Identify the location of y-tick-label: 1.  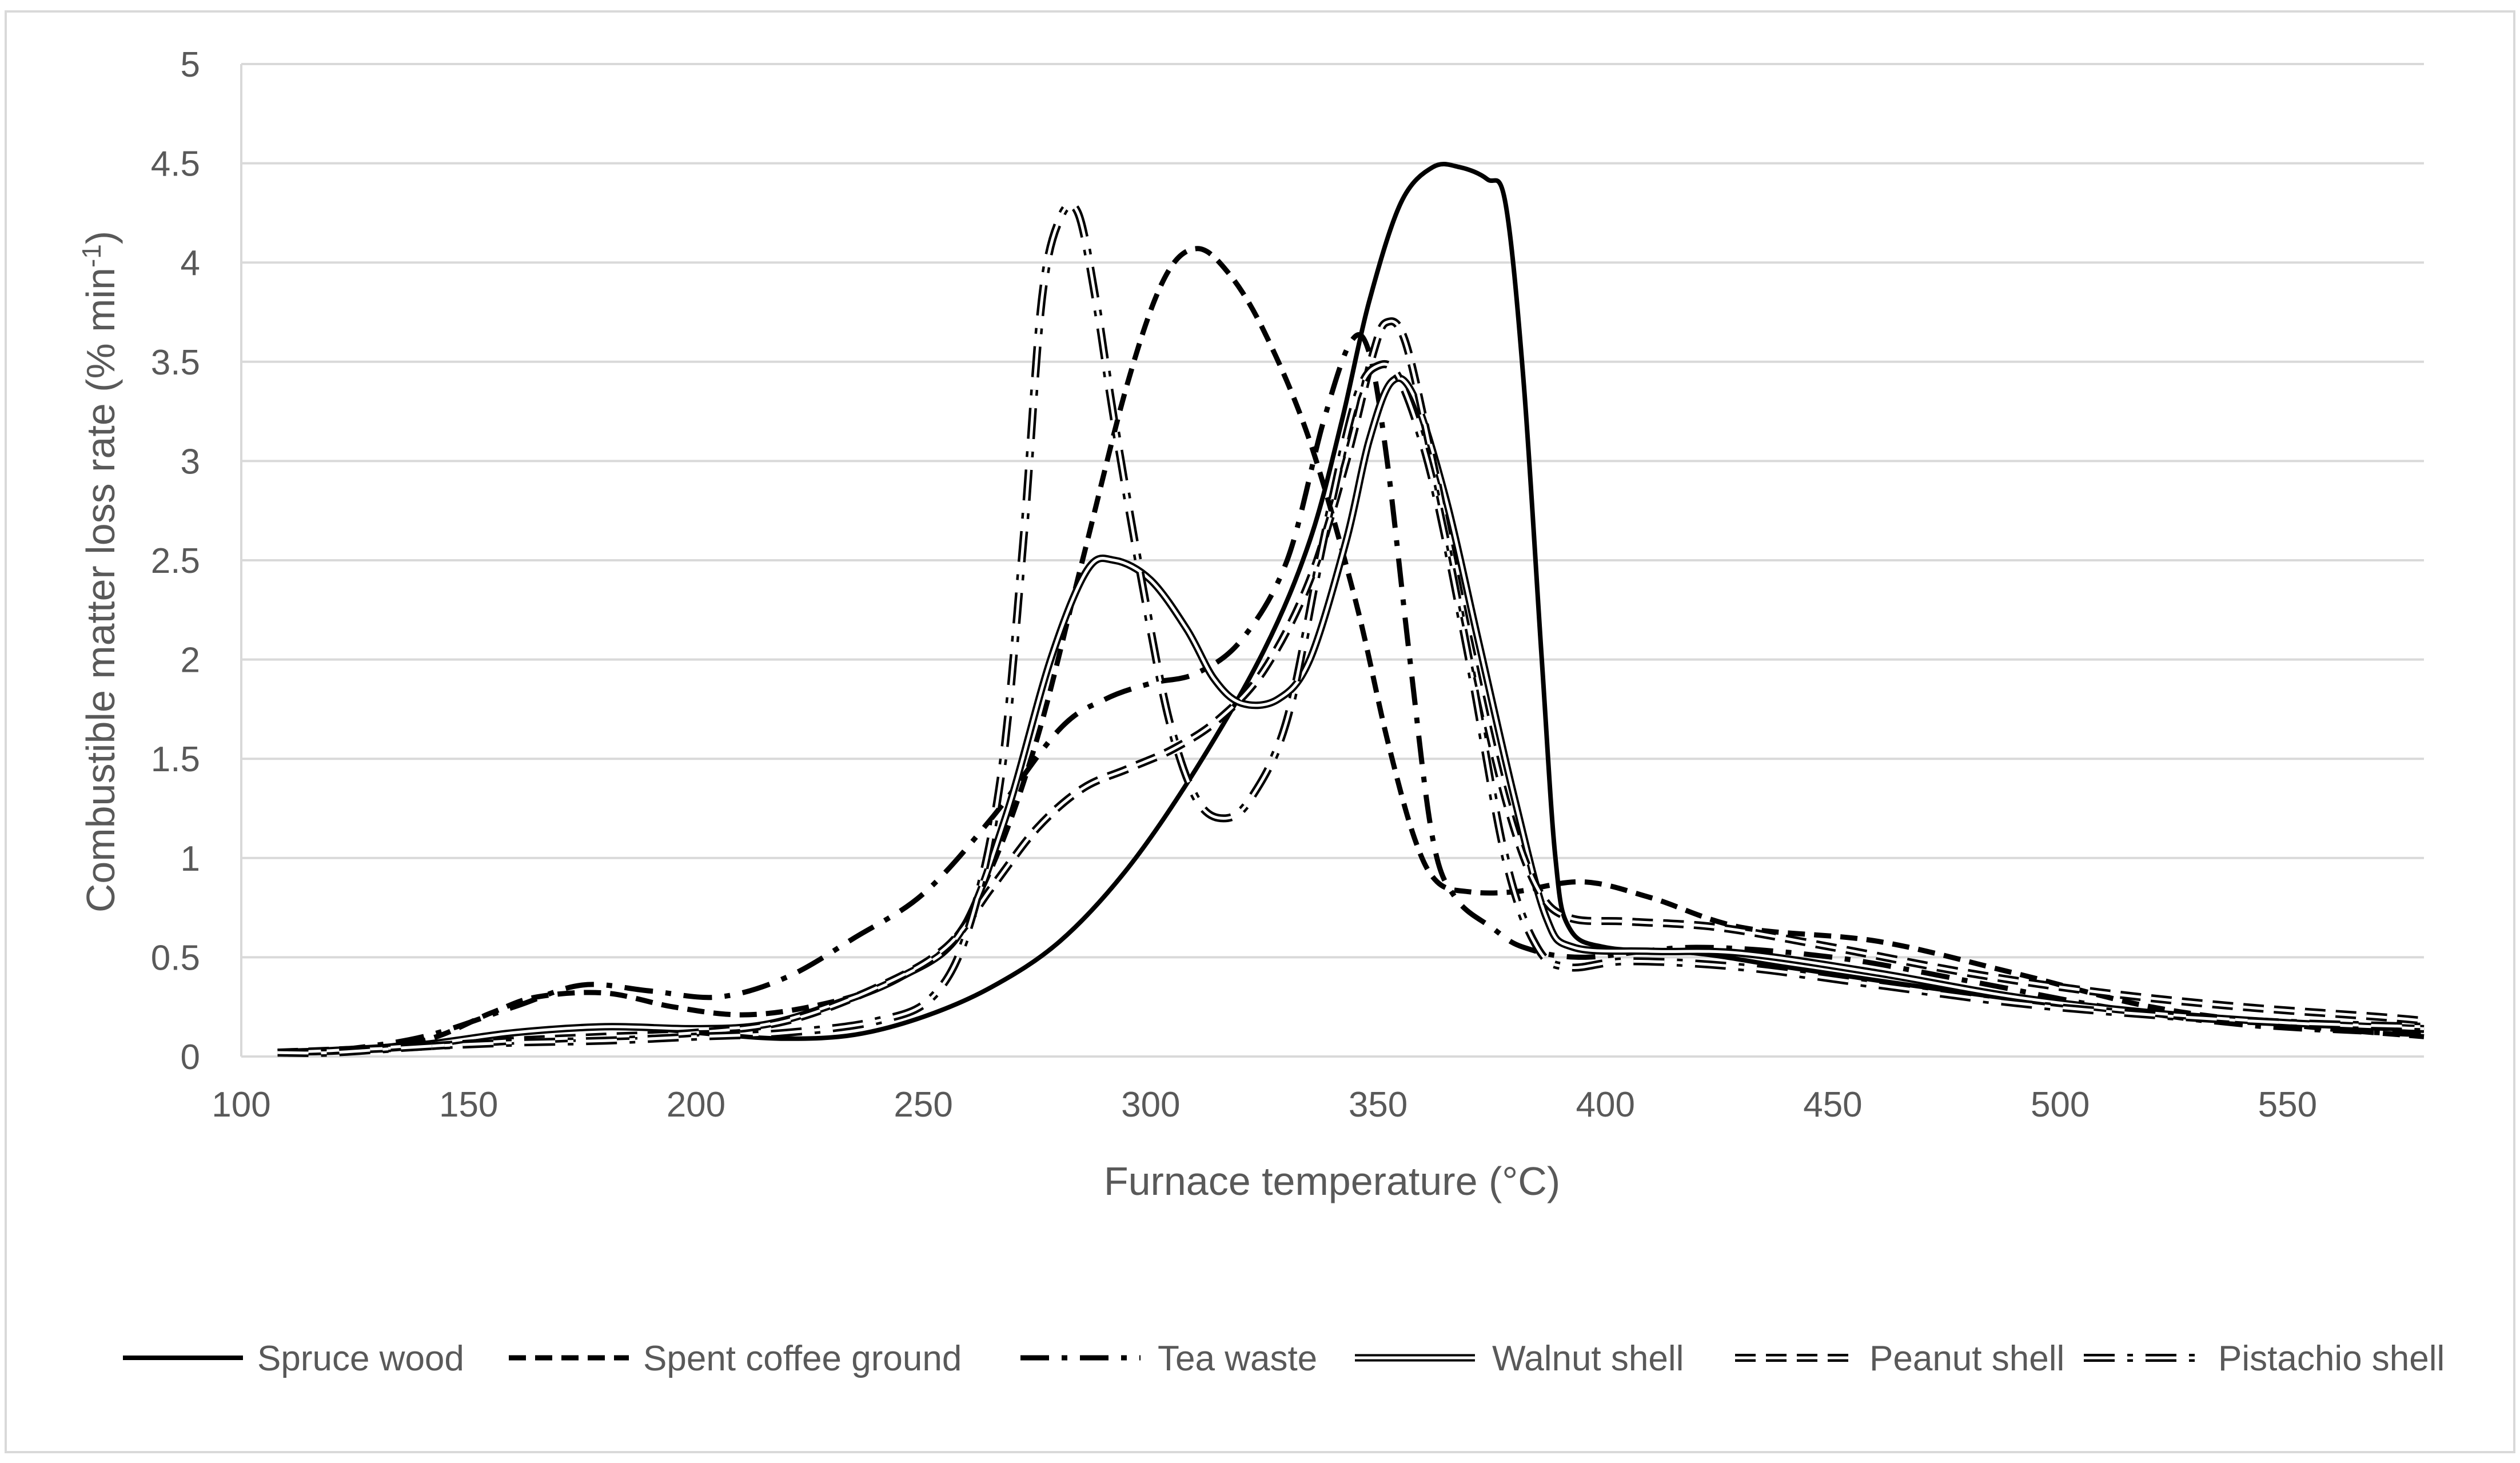
(190, 859).